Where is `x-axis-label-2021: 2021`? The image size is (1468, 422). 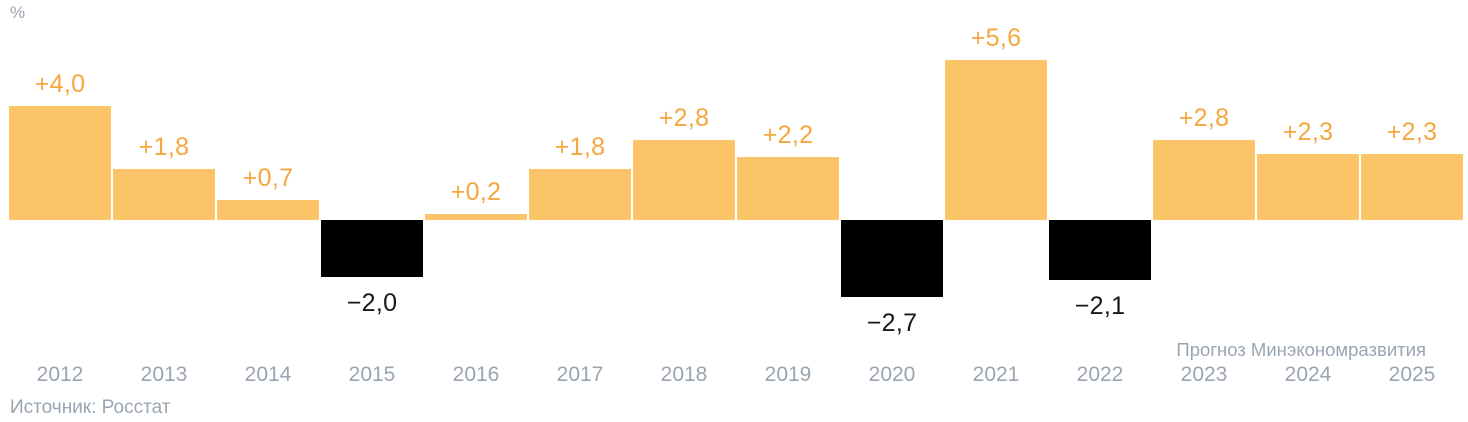
x-axis-label-2021: 2021 is located at coordinates (996, 374).